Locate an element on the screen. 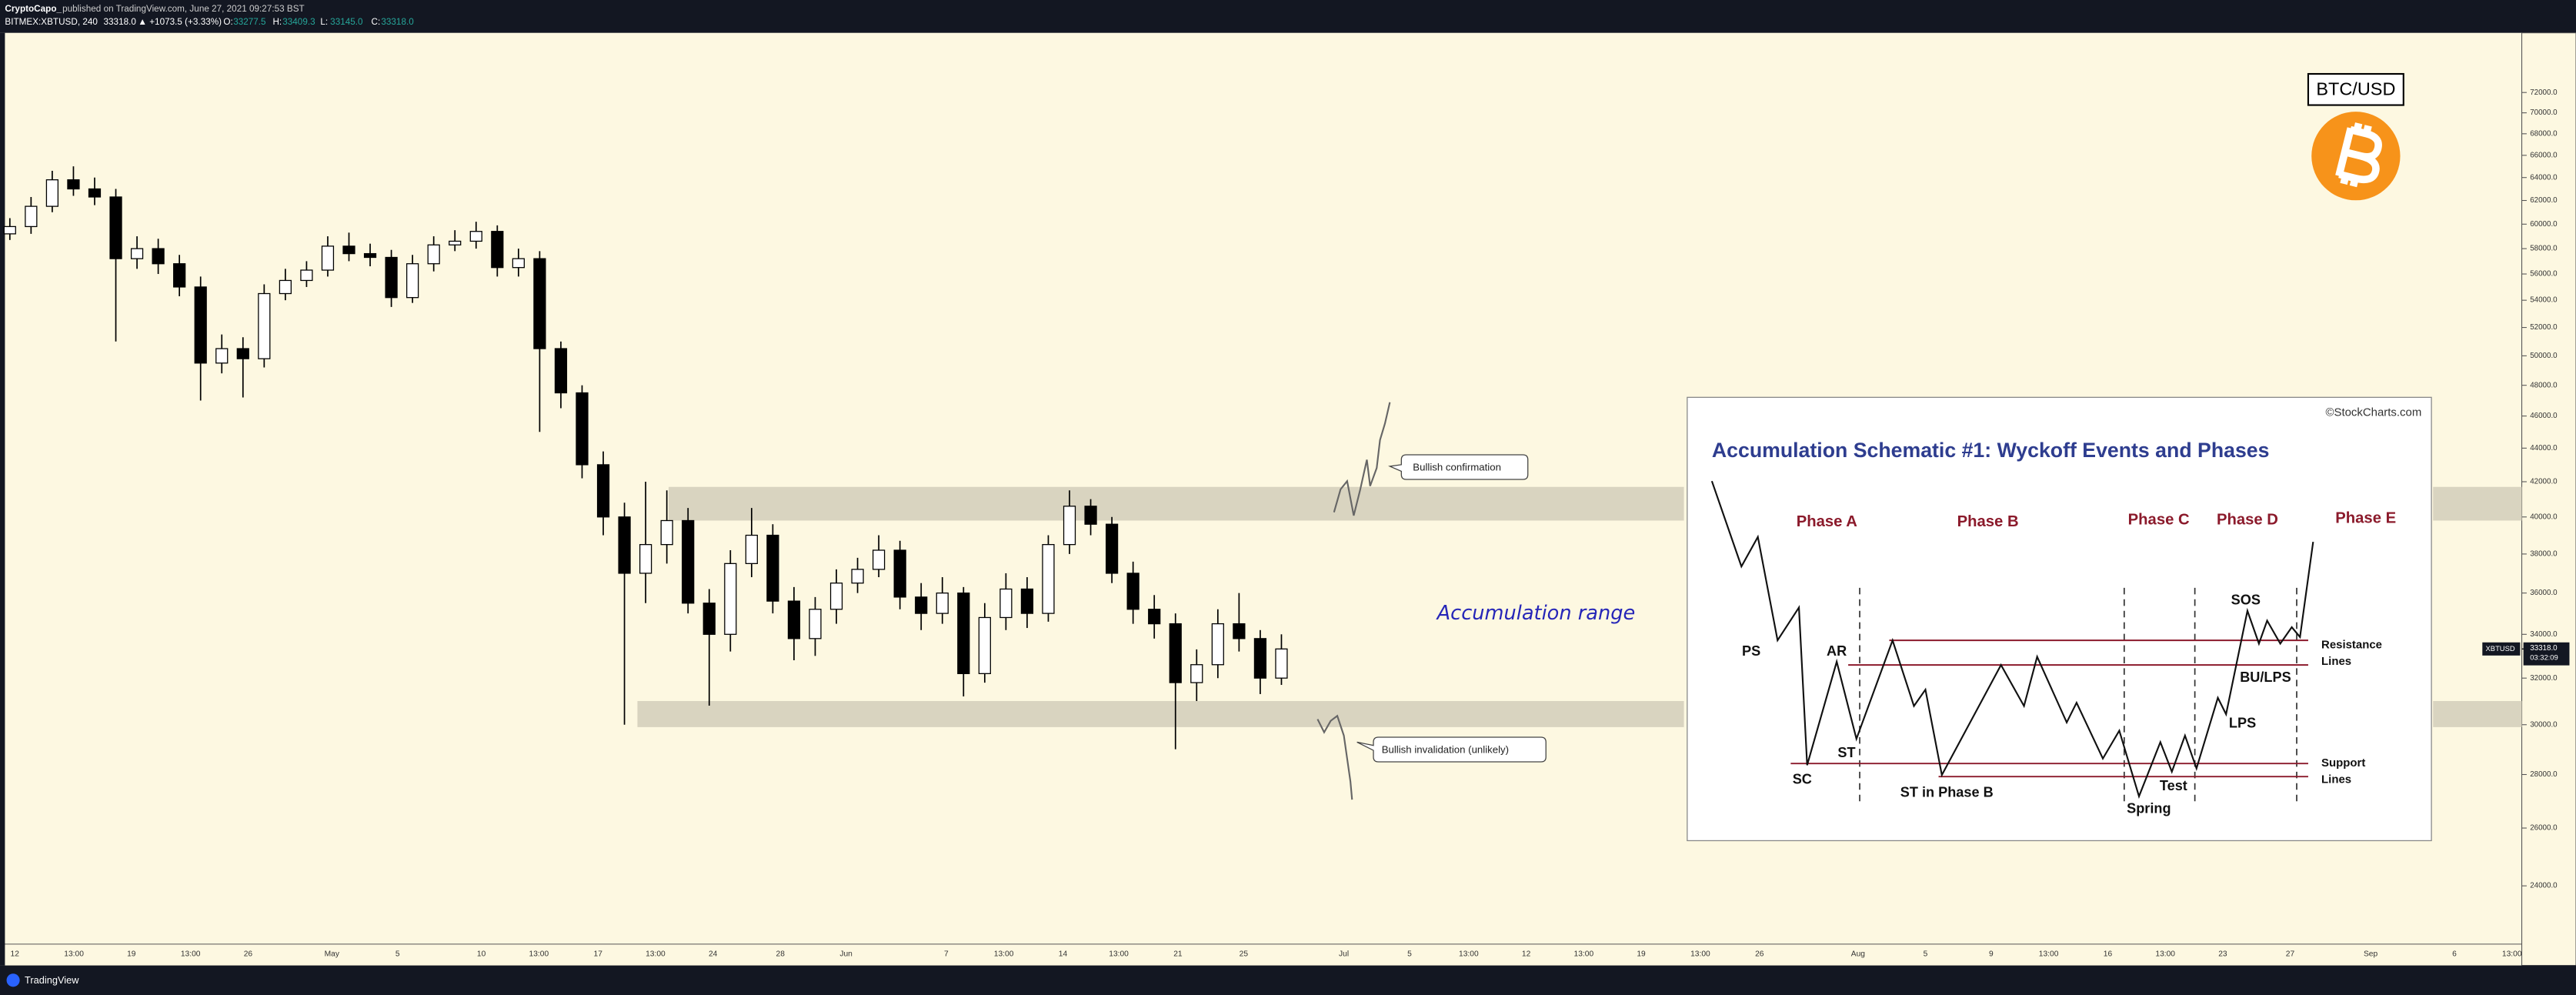 Image resolution: width=2576 pixels, height=995 pixels. y-tick-label: 56000.0 is located at coordinates (2544, 274).